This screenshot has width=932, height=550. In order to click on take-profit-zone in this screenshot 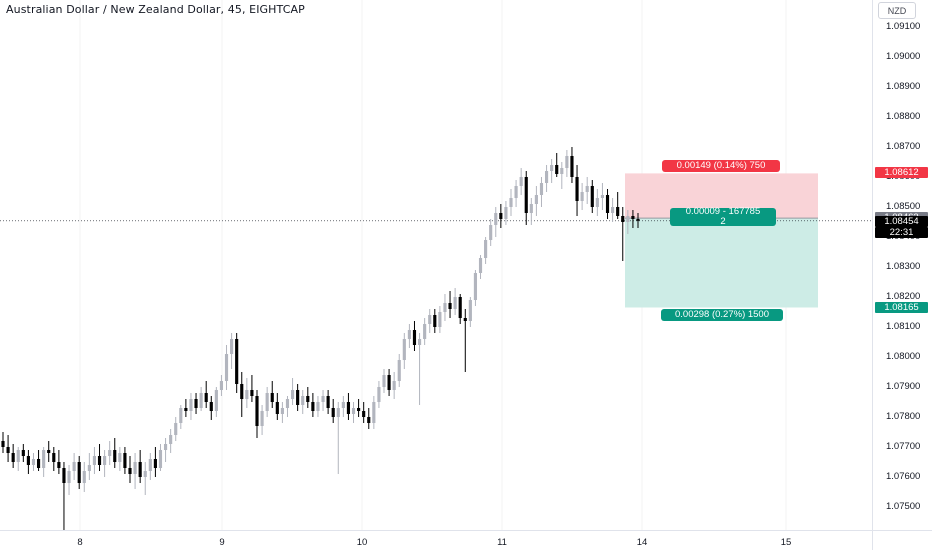, I will do `click(721, 263)`.